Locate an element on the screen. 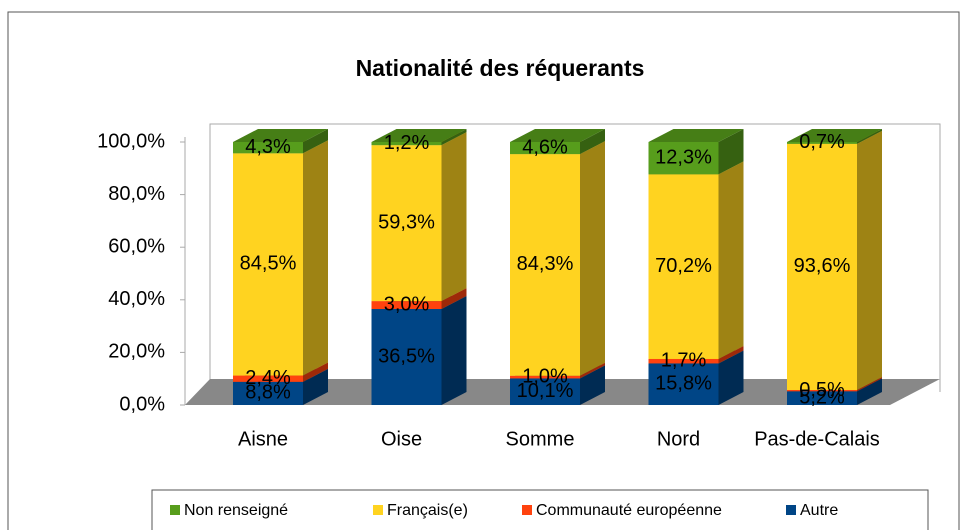  y-tick-label: 40,0% is located at coordinates (136, 299).